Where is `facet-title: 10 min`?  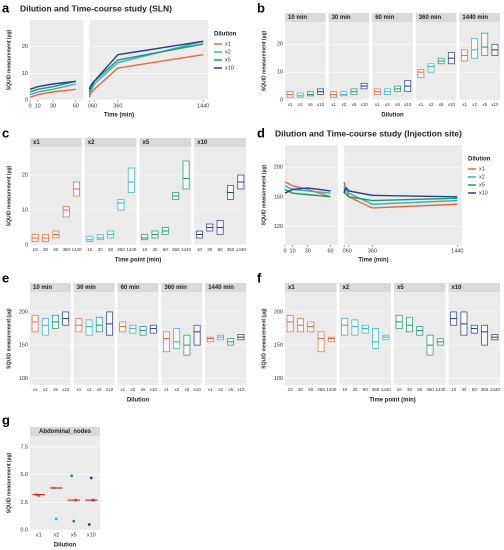
facet-title: 10 min is located at coordinates (297, 18).